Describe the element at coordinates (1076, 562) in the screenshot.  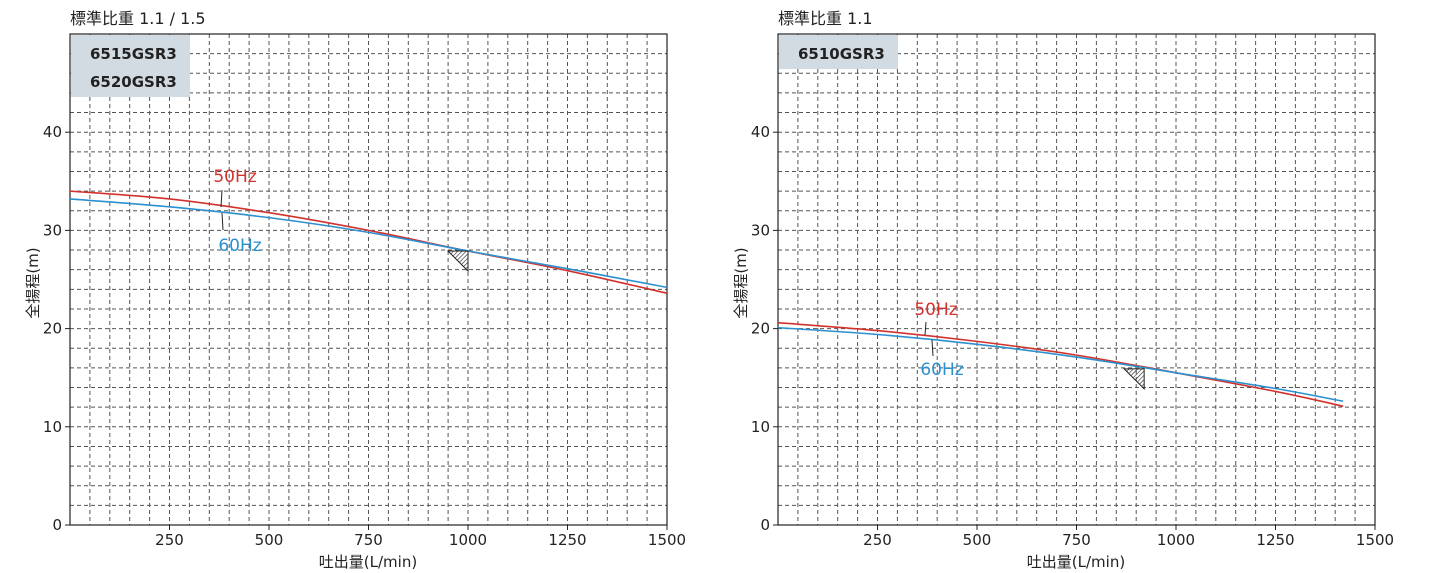
I see `chart2-xlabel: 吐出量(L/min)` at that location.